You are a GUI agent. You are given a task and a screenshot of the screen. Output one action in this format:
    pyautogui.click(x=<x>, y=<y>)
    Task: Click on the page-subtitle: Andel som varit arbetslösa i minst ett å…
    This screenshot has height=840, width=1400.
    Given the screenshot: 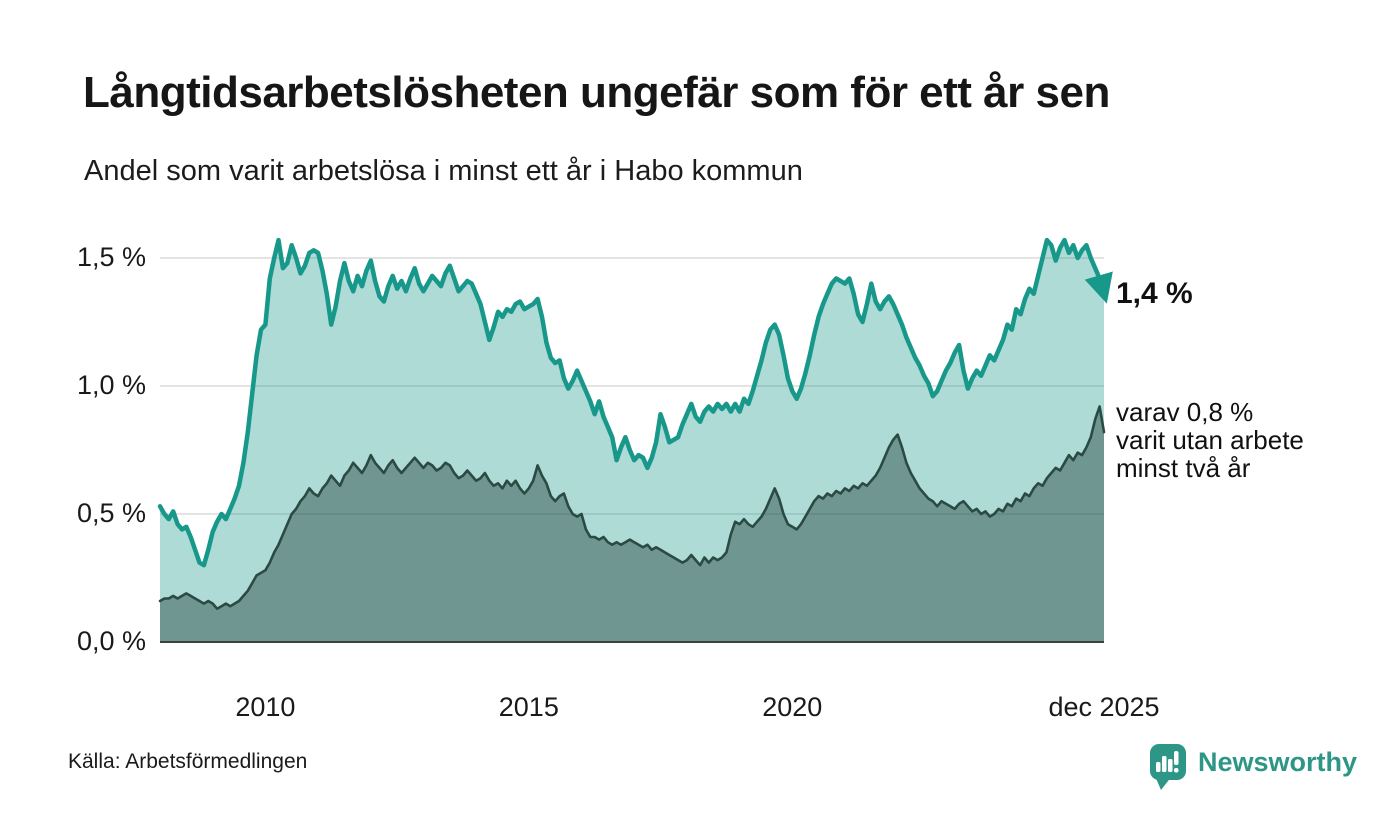 What is the action you would take?
    pyautogui.click(x=443, y=171)
    